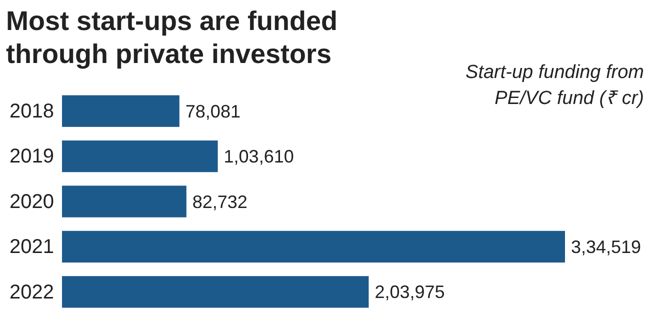 Image resolution: width=660 pixels, height=333 pixels. I want to click on y-tick-label: 2021, so click(32, 247).